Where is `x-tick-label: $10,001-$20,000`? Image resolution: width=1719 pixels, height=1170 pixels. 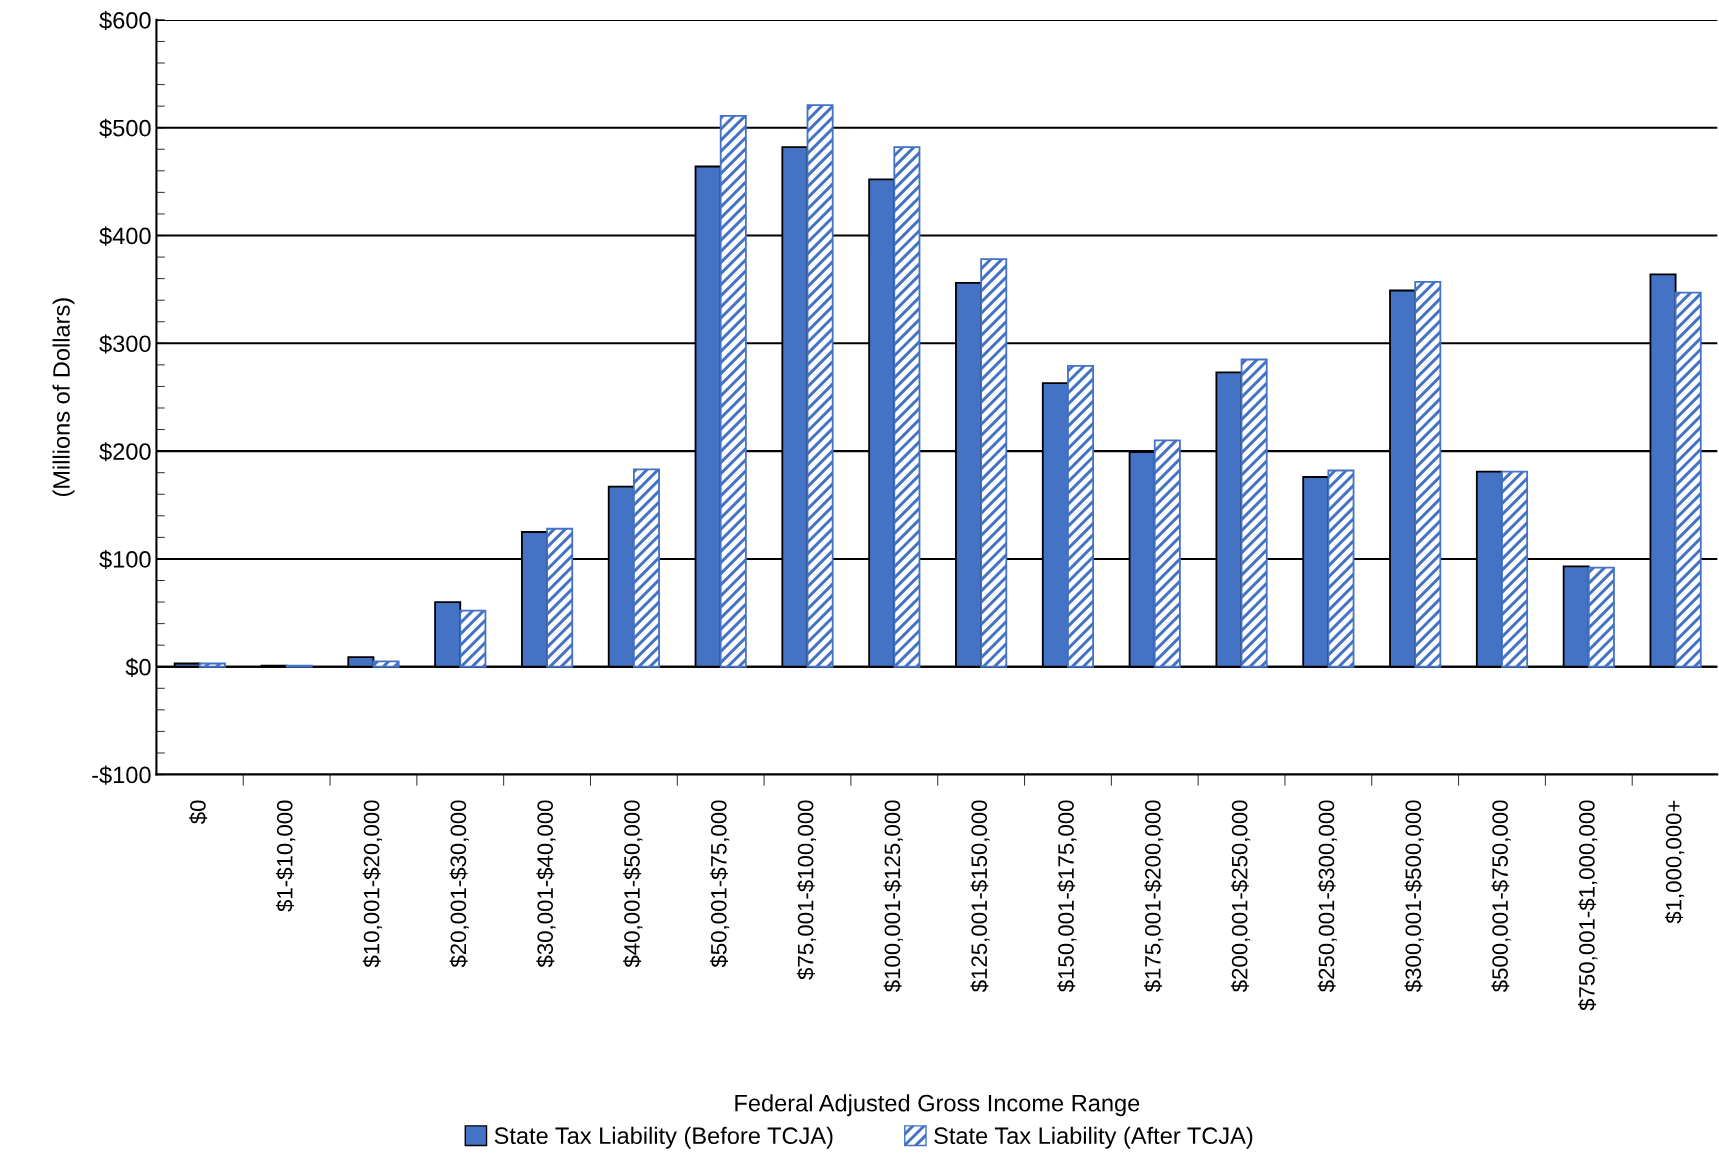
x-tick-label: $10,001-$20,000 is located at coordinates (372, 884).